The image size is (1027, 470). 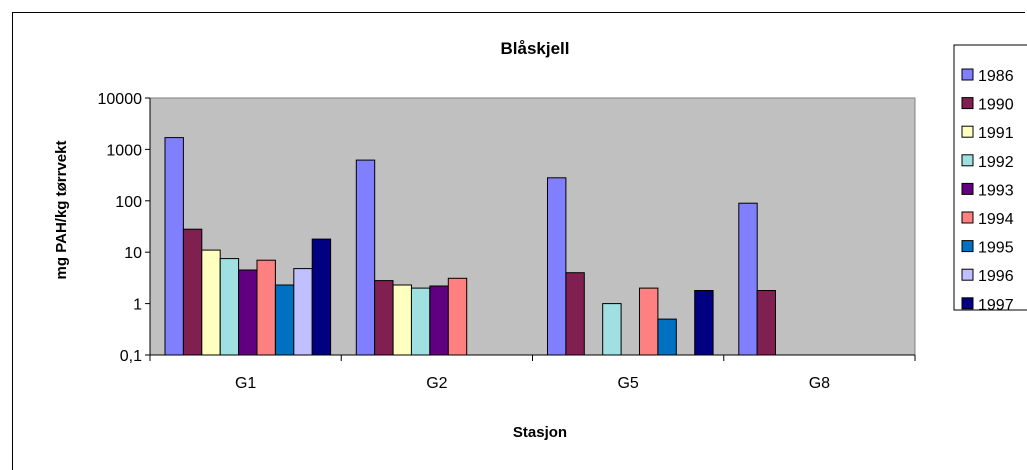 What do you see at coordinates (248, 312) in the screenshot?
I see `bar-g1-1993` at bounding box center [248, 312].